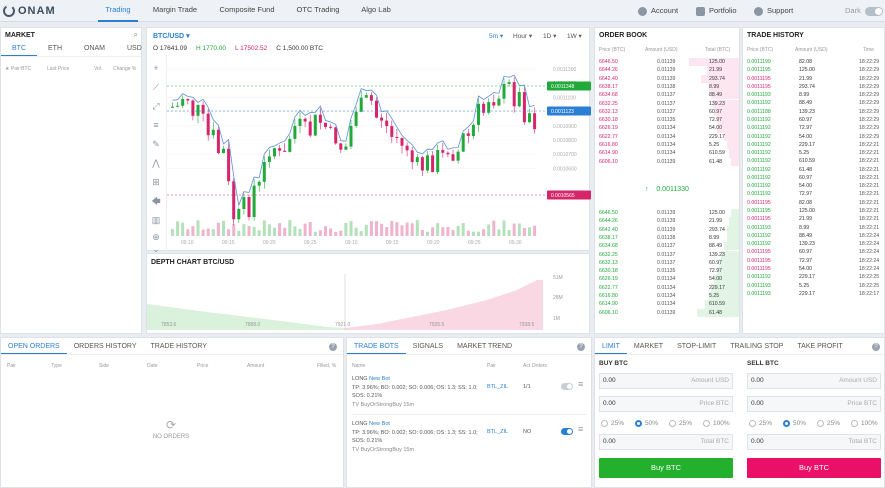 The image size is (885, 488). What do you see at coordinates (156, 144) in the screenshot?
I see `pen-icon: ✎` at bounding box center [156, 144].